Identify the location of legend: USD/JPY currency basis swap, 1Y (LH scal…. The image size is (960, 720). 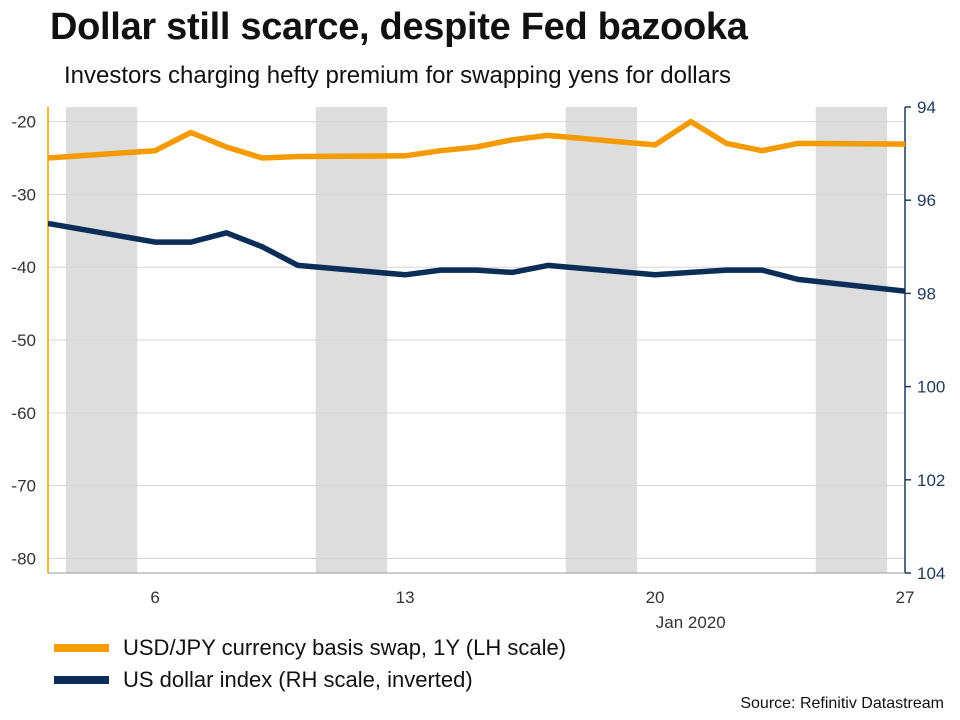
(310, 664).